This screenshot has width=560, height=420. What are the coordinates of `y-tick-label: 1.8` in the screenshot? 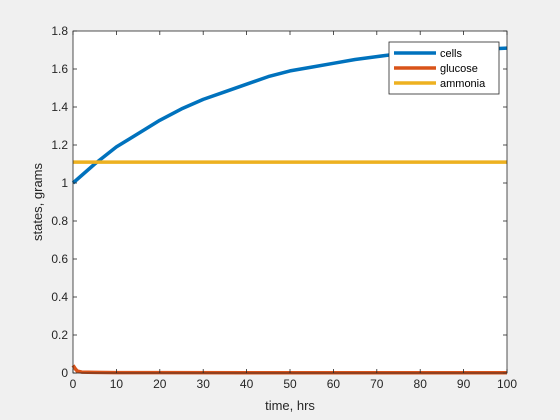 It's located at (59, 31).